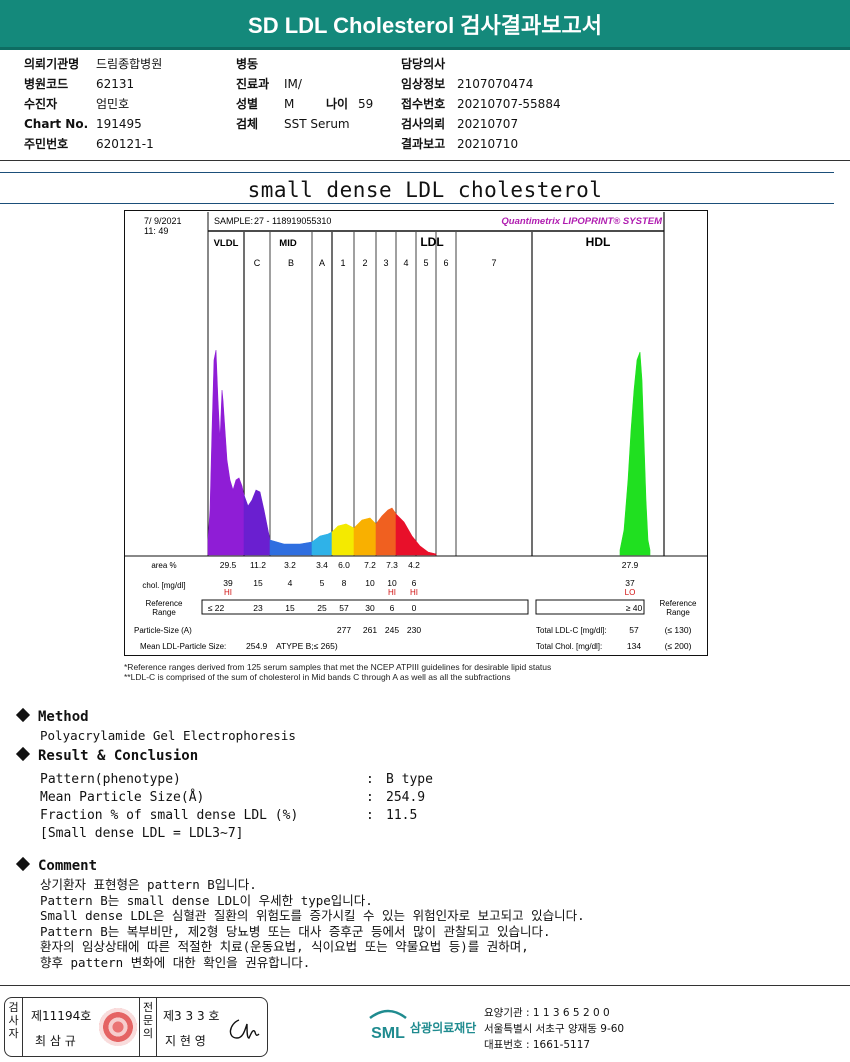  What do you see at coordinates (52, 64) in the screenshot?
I see `info-label: 의뢰기관명` at bounding box center [52, 64].